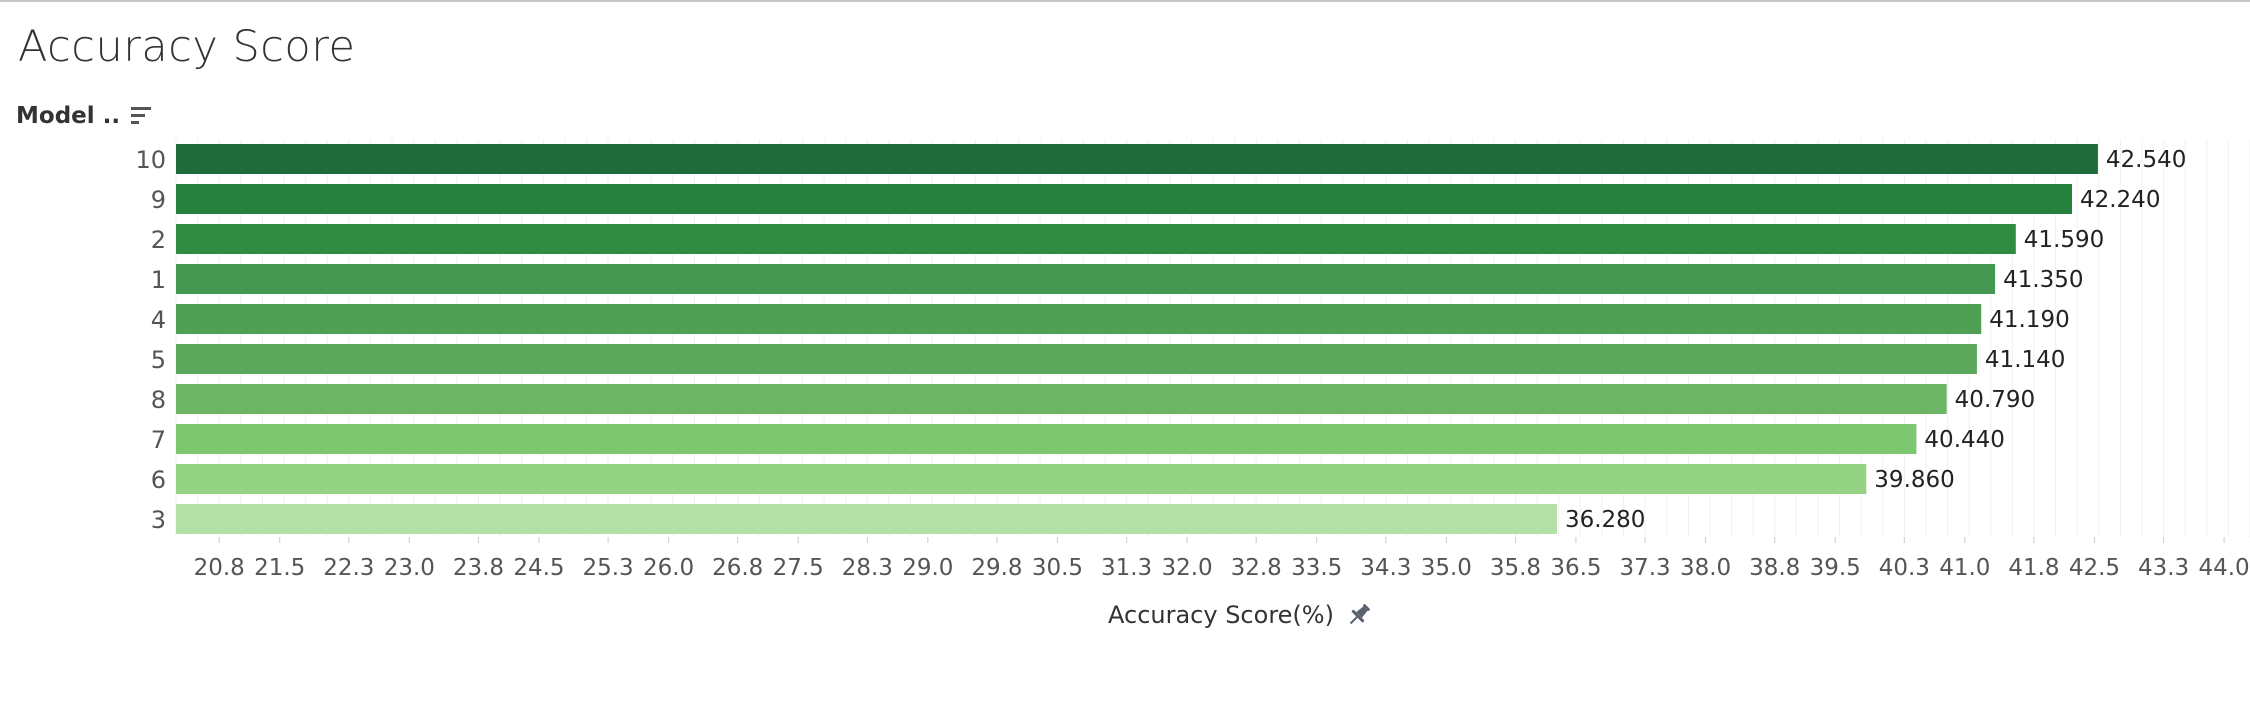 Image resolution: width=2250 pixels, height=714 pixels. I want to click on x-tick-label: 34.3, so click(1385, 568).